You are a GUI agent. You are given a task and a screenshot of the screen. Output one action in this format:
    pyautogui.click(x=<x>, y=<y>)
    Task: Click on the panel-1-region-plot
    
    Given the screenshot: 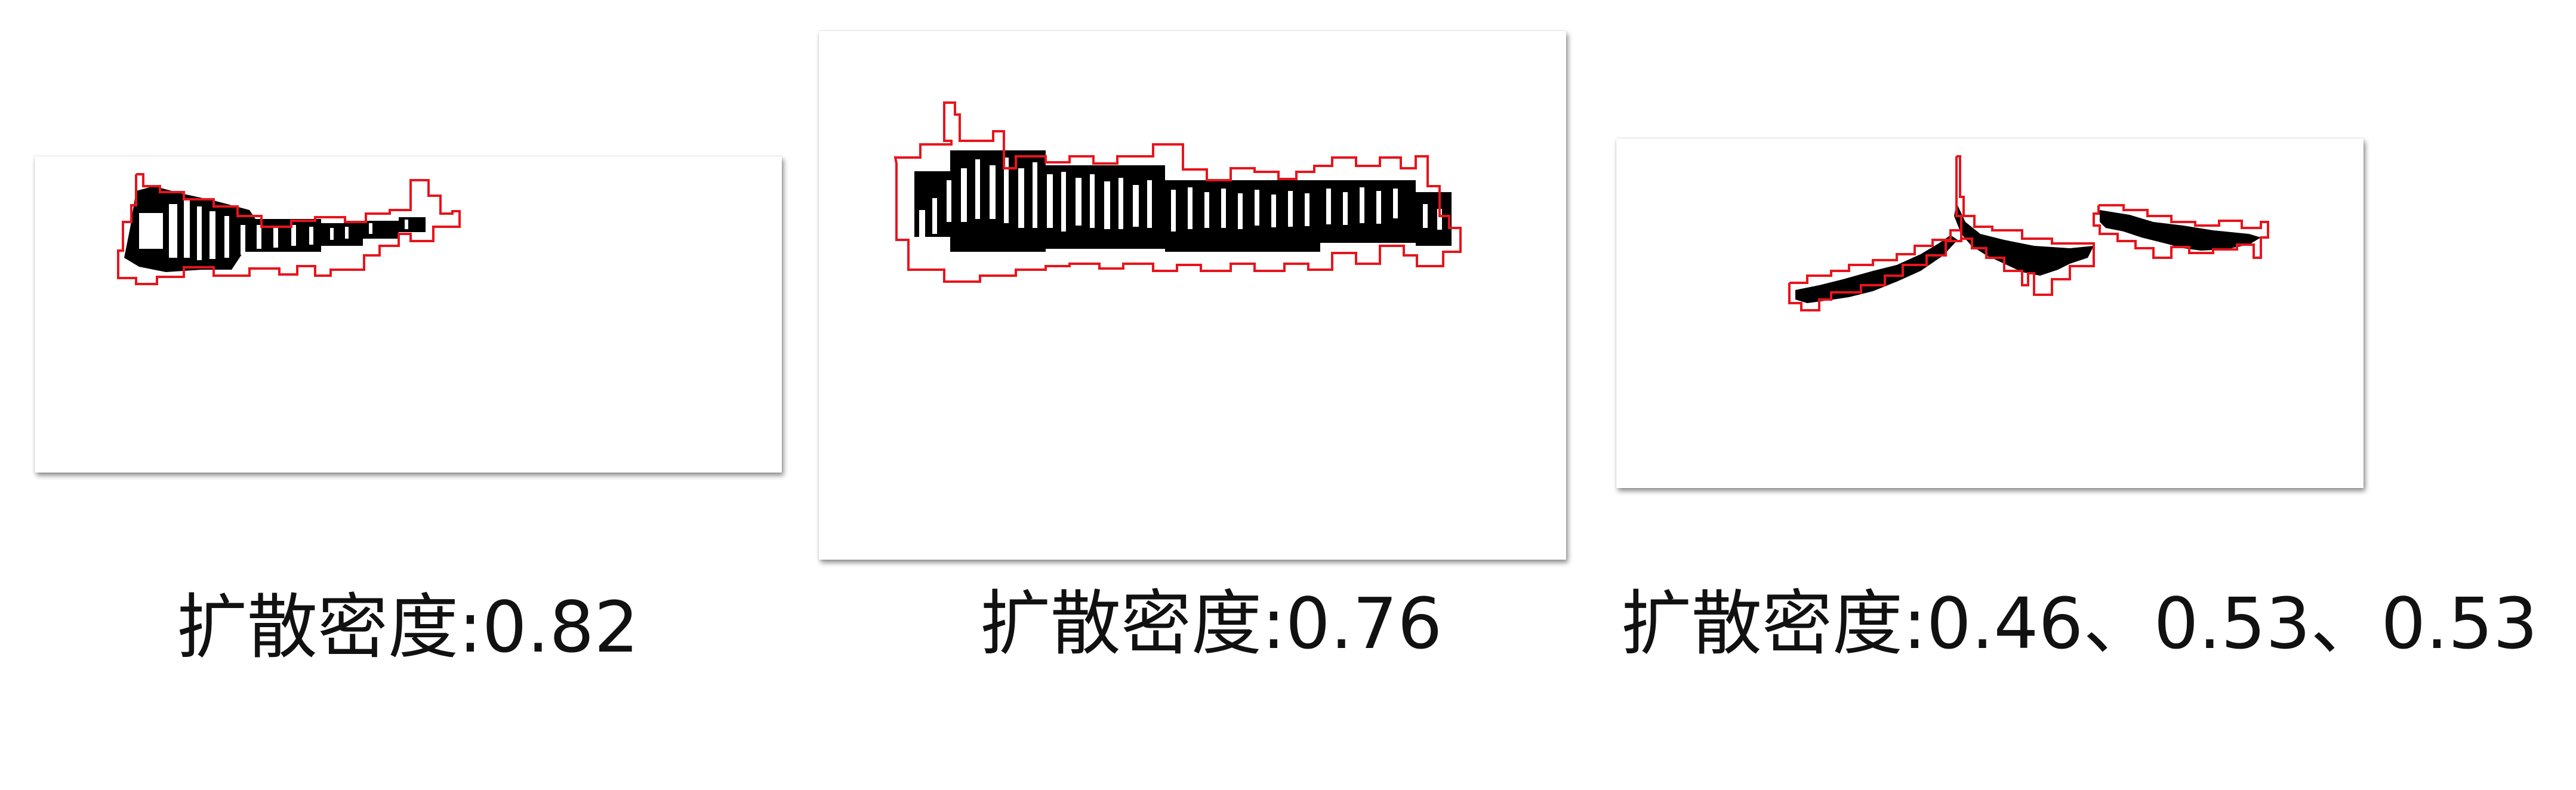 What is the action you would take?
    pyautogui.click(x=289, y=229)
    